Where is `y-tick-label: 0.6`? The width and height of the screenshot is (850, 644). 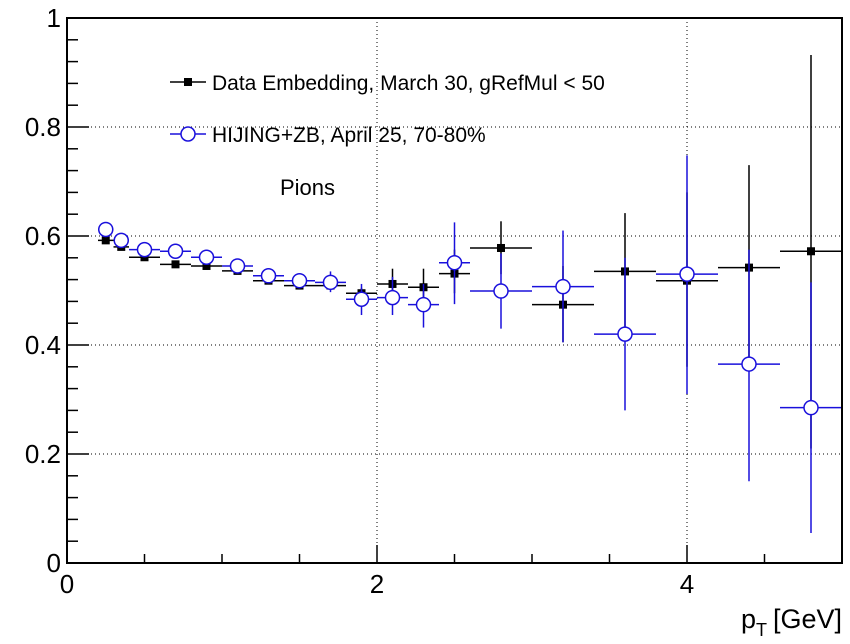
y-tick-label: 0.6 is located at coordinates (43, 236).